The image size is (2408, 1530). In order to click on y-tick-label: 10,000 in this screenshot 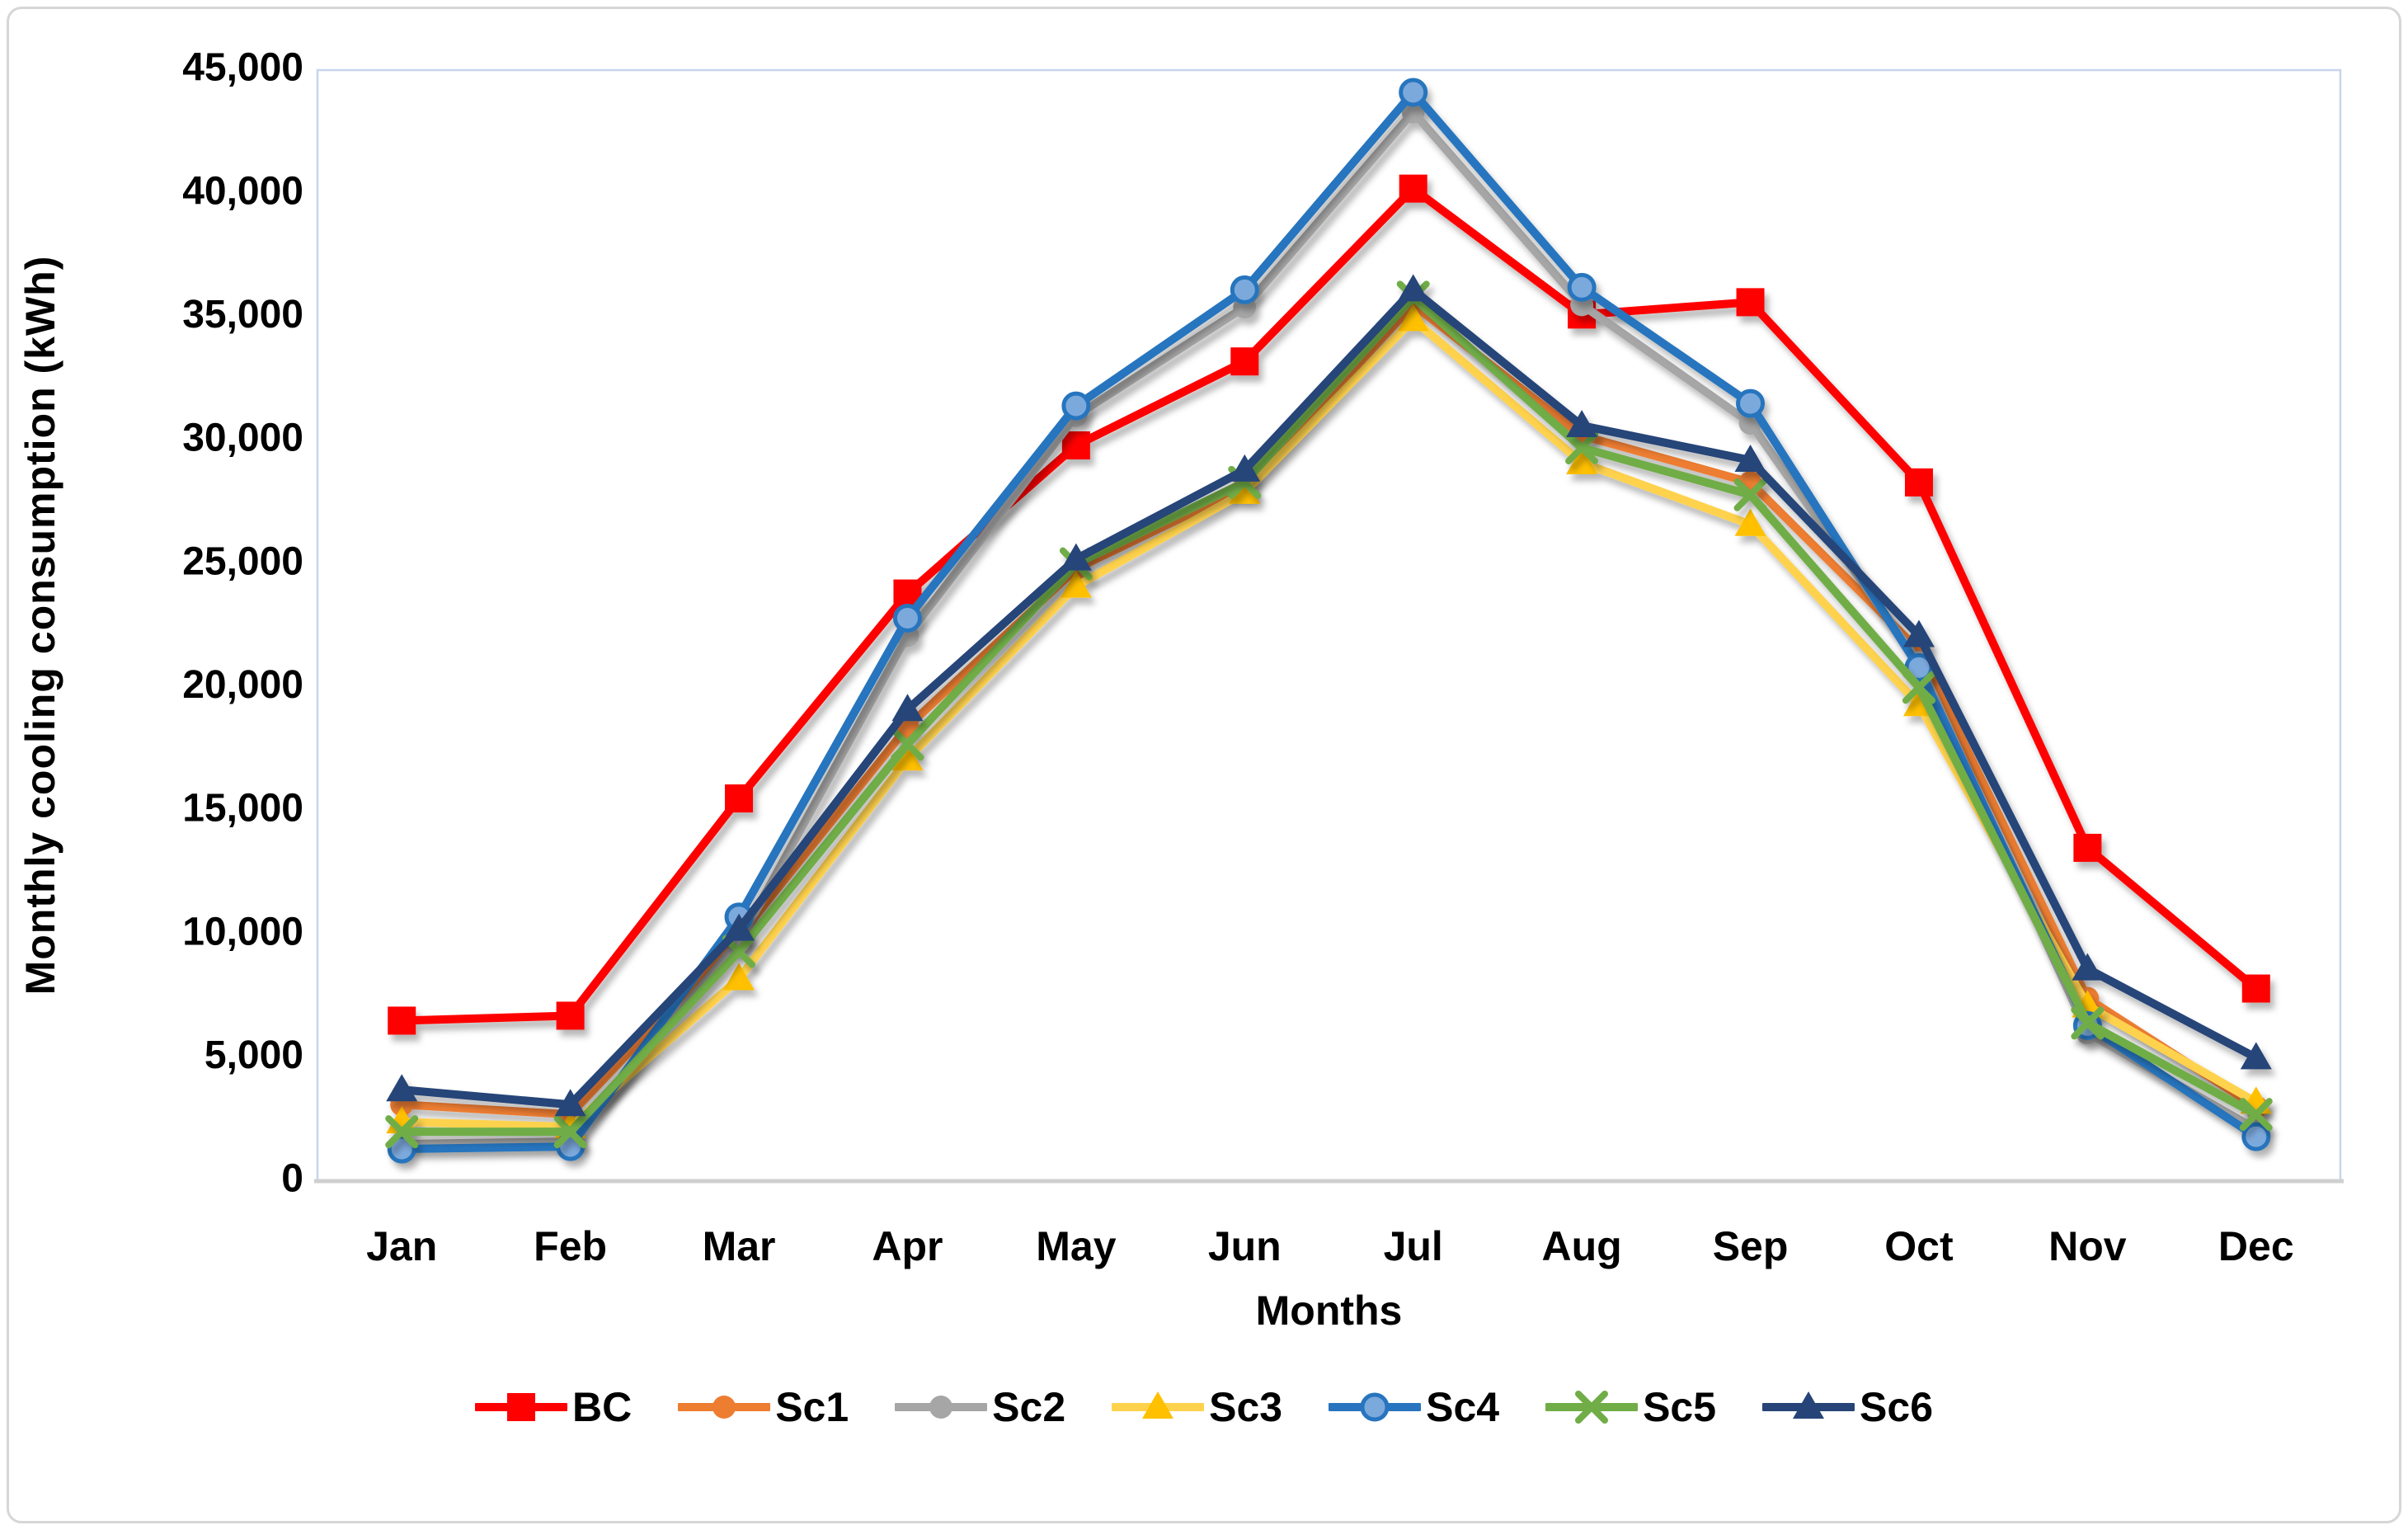, I will do `click(243, 931)`.